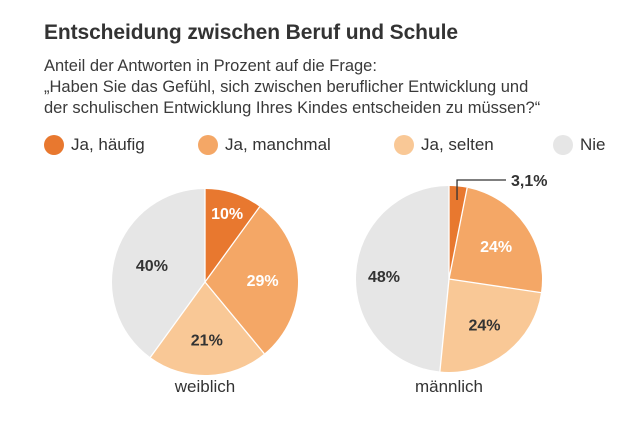 This screenshot has height=422, width=640. I want to click on legend-label: Nie, so click(593, 144).